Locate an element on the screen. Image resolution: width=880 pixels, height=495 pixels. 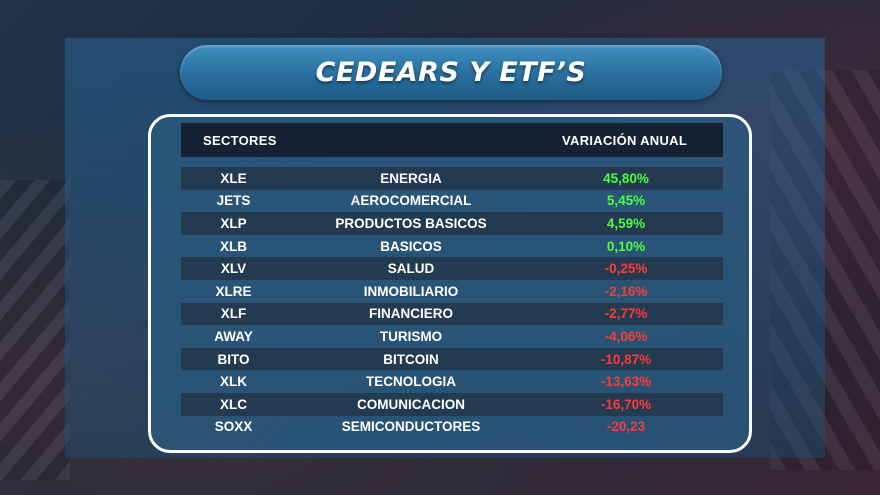
sector-cell: FINANCIERO is located at coordinates (411, 314).